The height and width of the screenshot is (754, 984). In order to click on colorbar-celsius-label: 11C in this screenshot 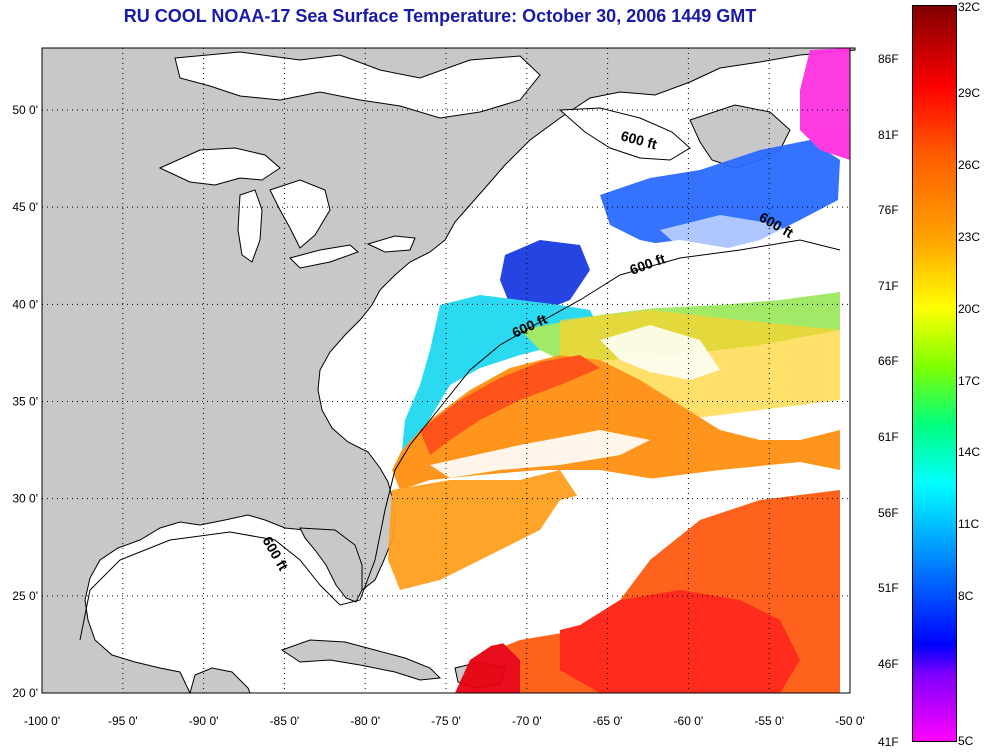, I will do `click(969, 524)`.